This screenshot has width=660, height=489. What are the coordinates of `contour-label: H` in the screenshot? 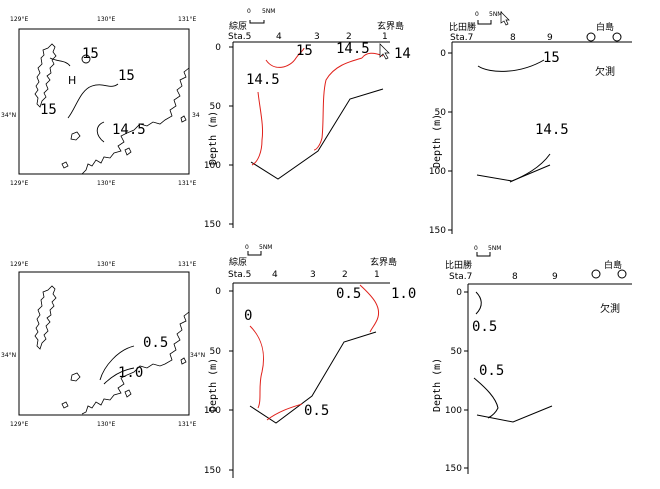 It's located at (72, 80).